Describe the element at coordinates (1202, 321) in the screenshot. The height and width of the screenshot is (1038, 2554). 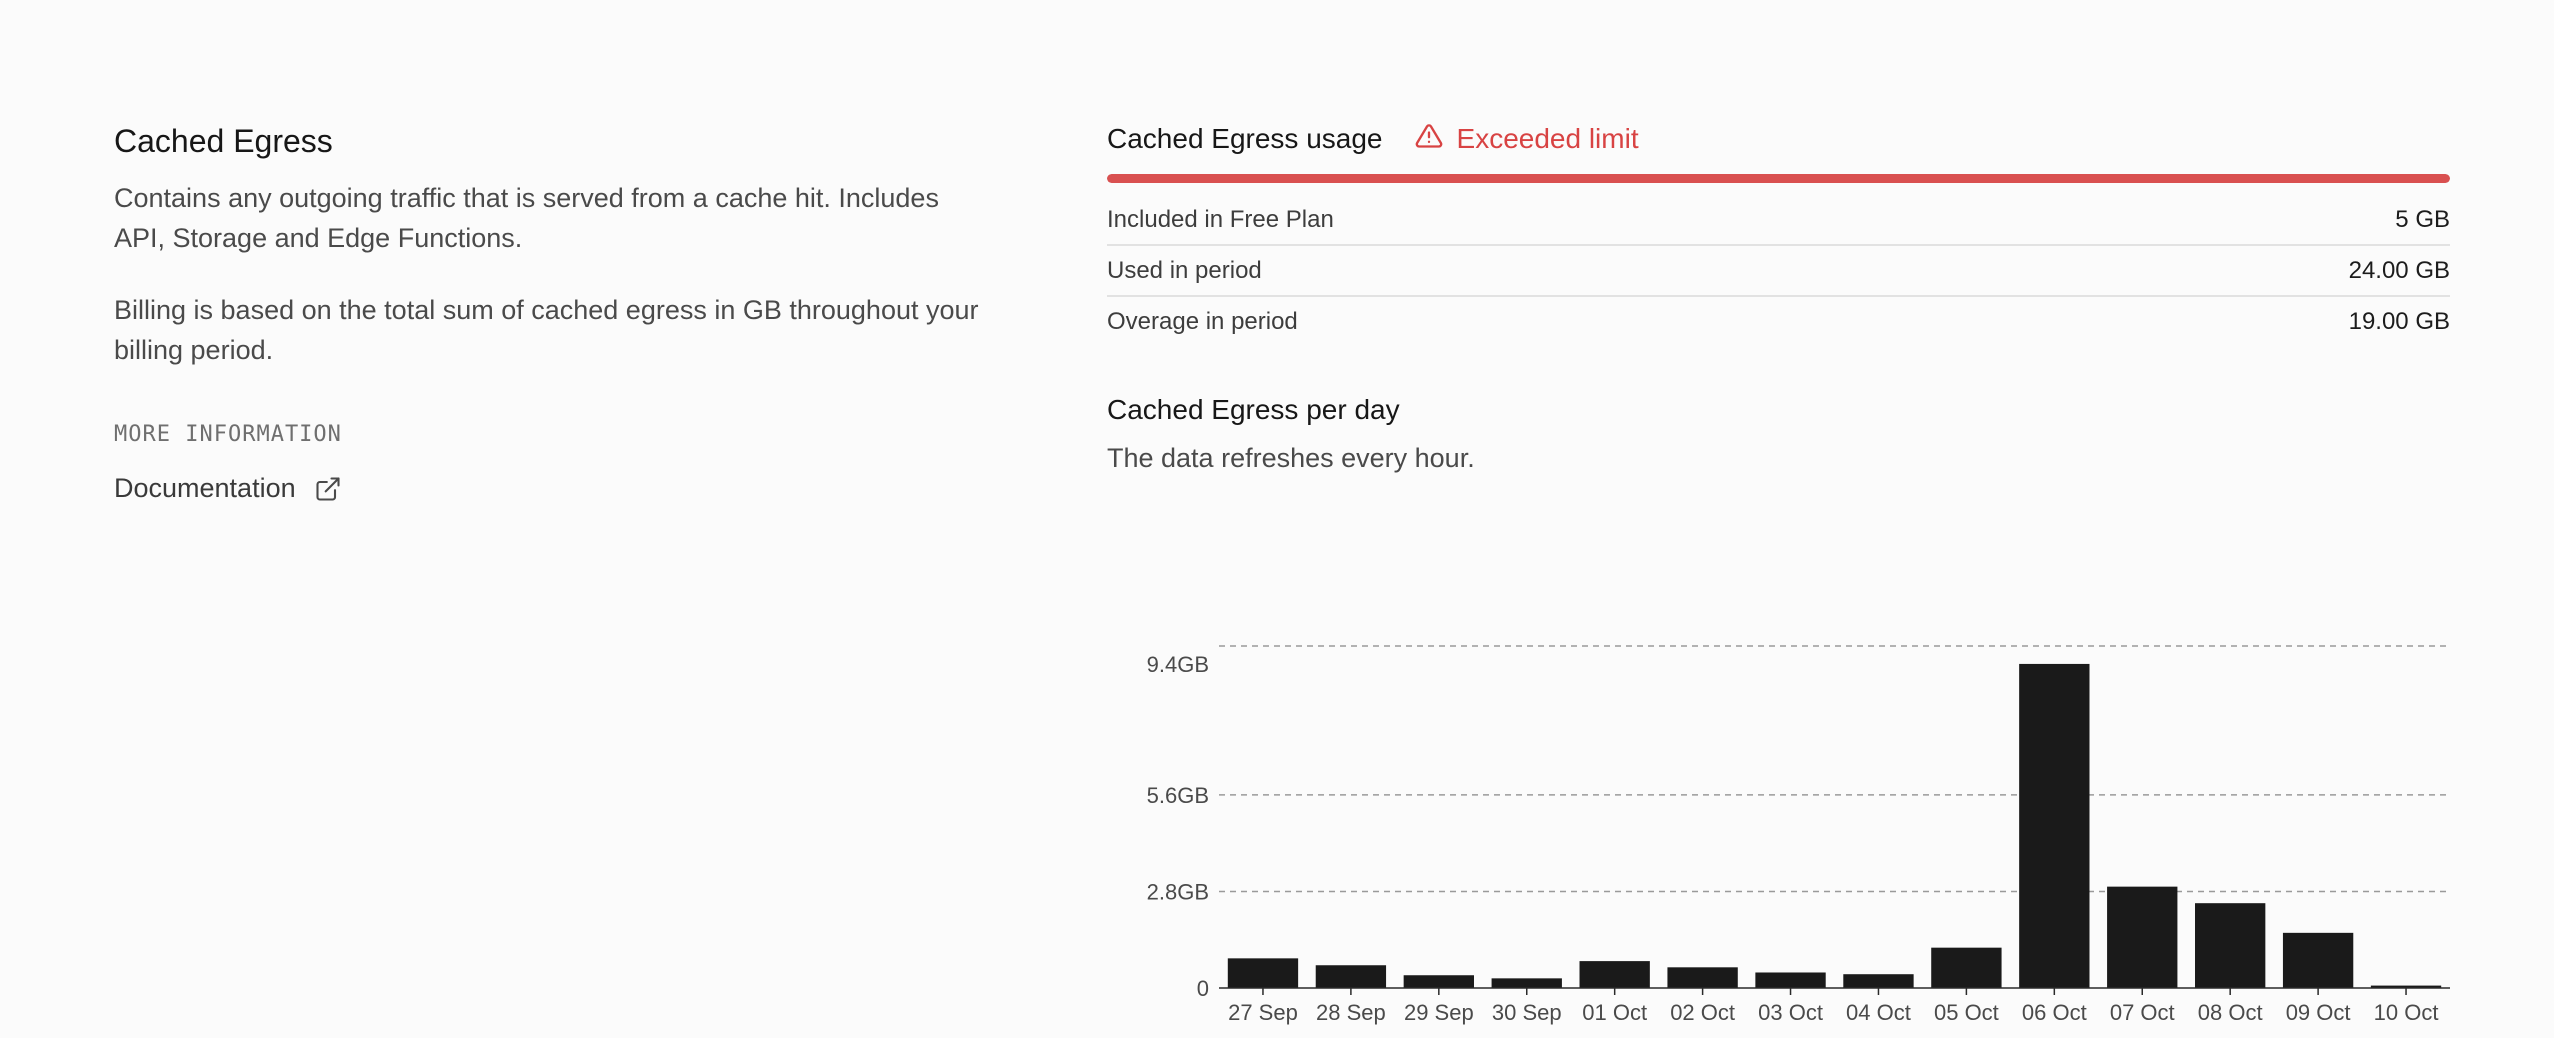
I see `usage-row-label: Overage in period` at that location.